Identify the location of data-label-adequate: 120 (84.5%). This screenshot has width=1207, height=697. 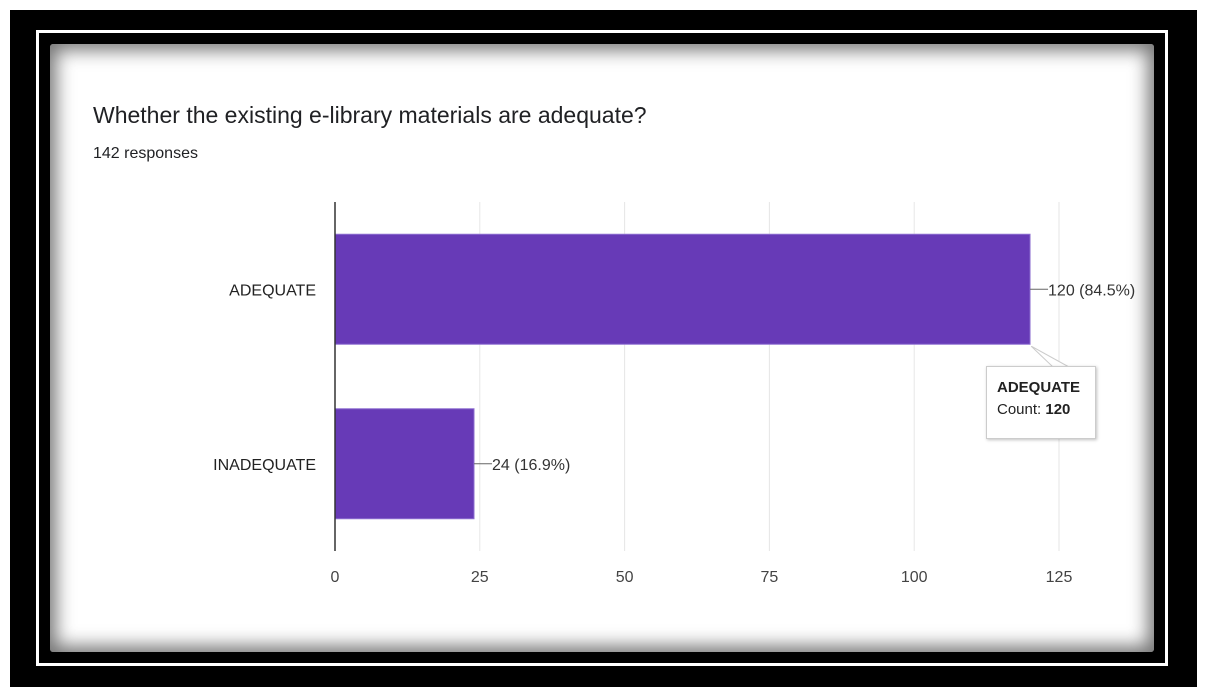
(1091, 290).